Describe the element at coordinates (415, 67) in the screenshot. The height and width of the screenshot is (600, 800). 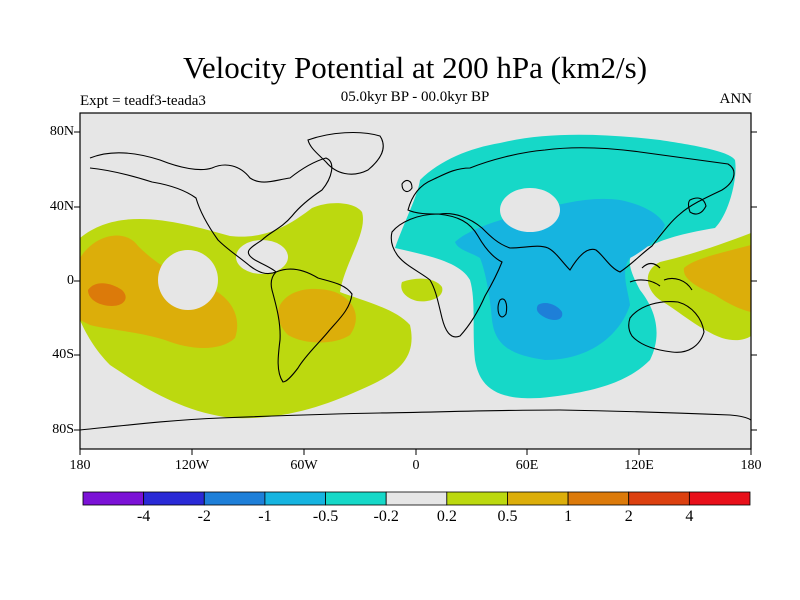
I see `chart-title: Velocity Potential at 200 hPa (km2/s)` at that location.